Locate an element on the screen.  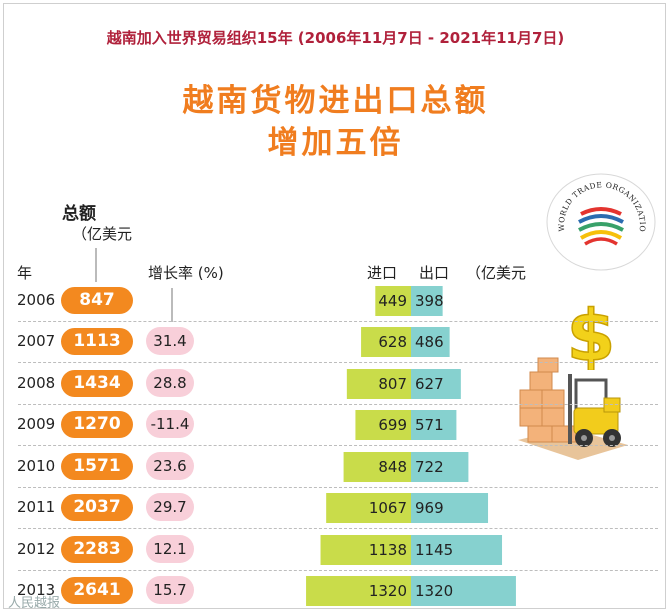
total-value-pill: 847 is located at coordinates (97, 300).